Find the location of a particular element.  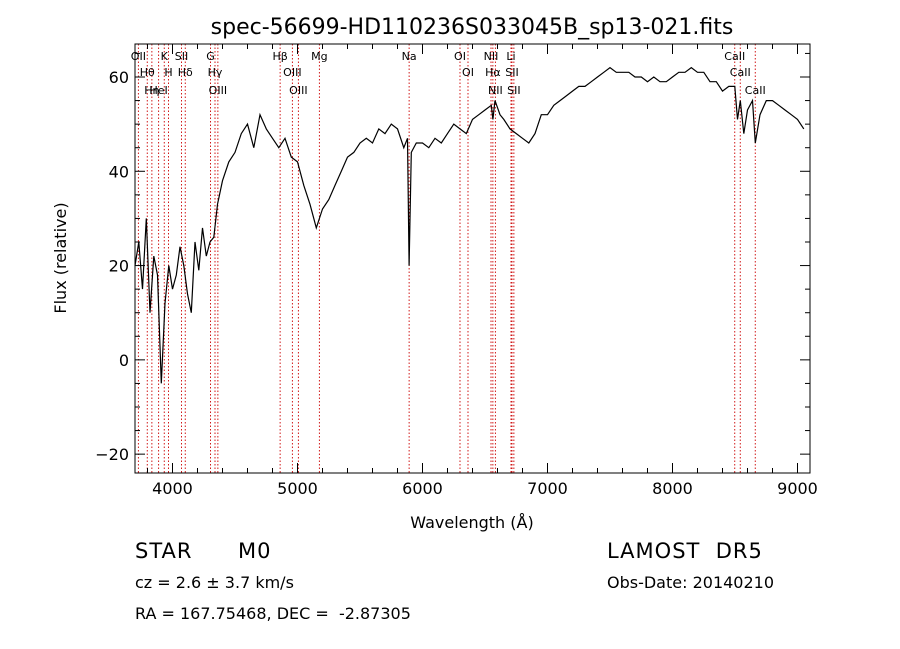

line-marker-label: Mg is located at coordinates (319, 56).